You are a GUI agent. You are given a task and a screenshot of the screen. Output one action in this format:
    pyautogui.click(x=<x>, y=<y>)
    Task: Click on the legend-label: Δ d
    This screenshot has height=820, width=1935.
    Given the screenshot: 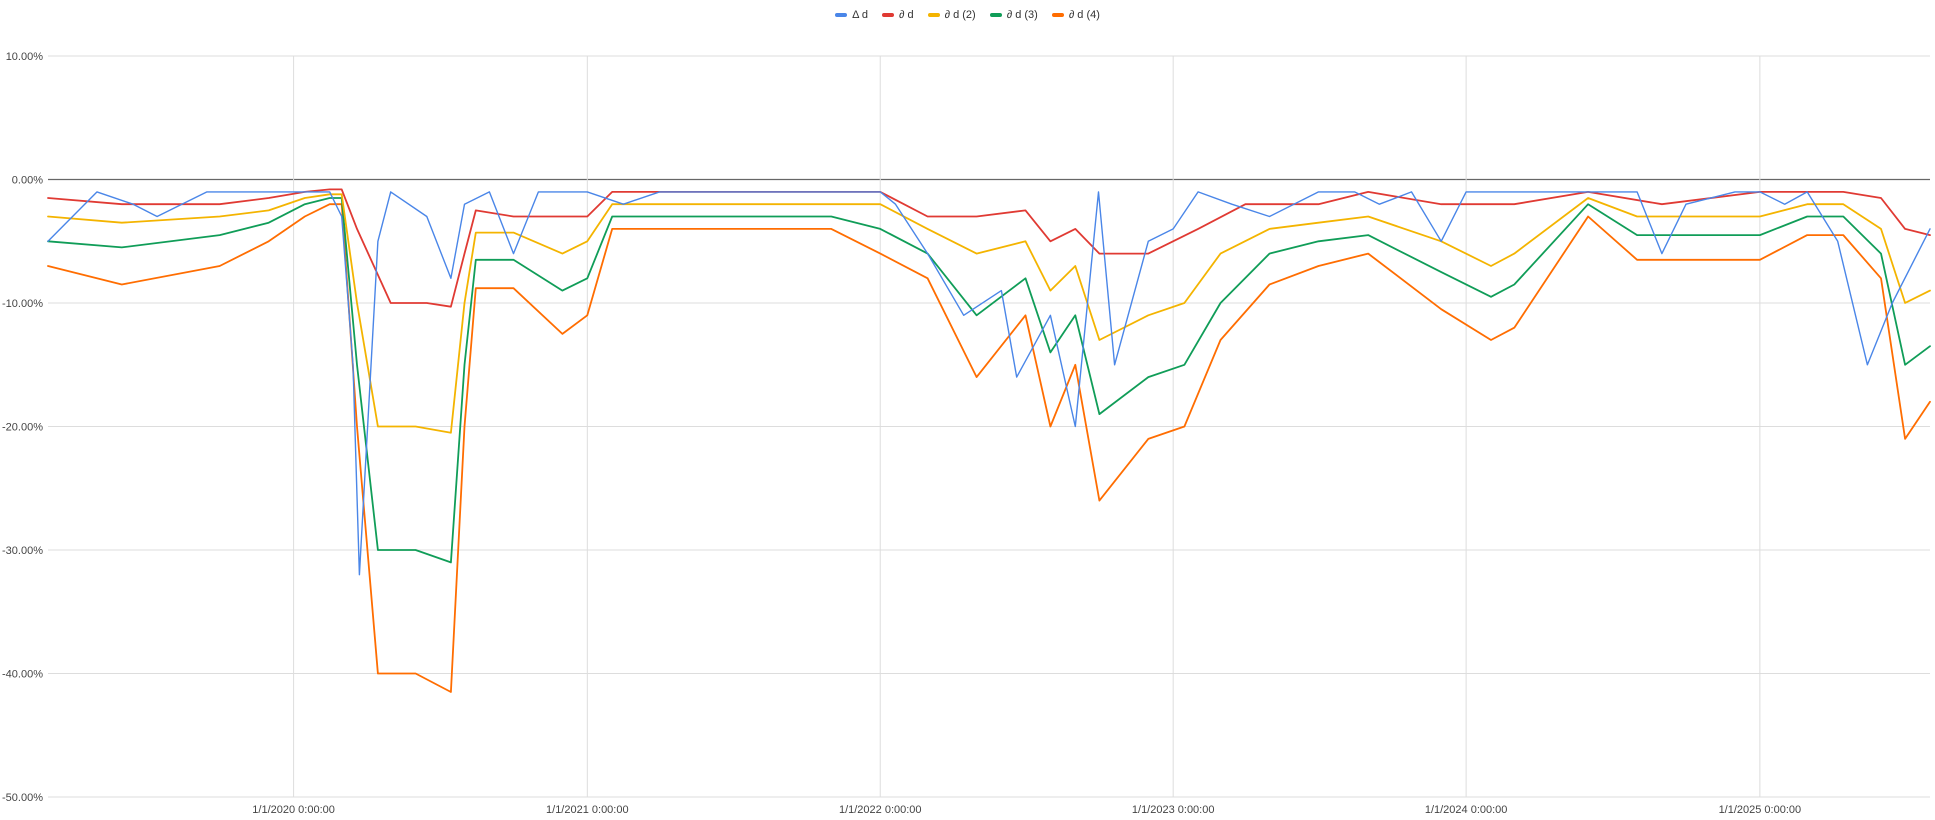 What is the action you would take?
    pyautogui.click(x=860, y=15)
    